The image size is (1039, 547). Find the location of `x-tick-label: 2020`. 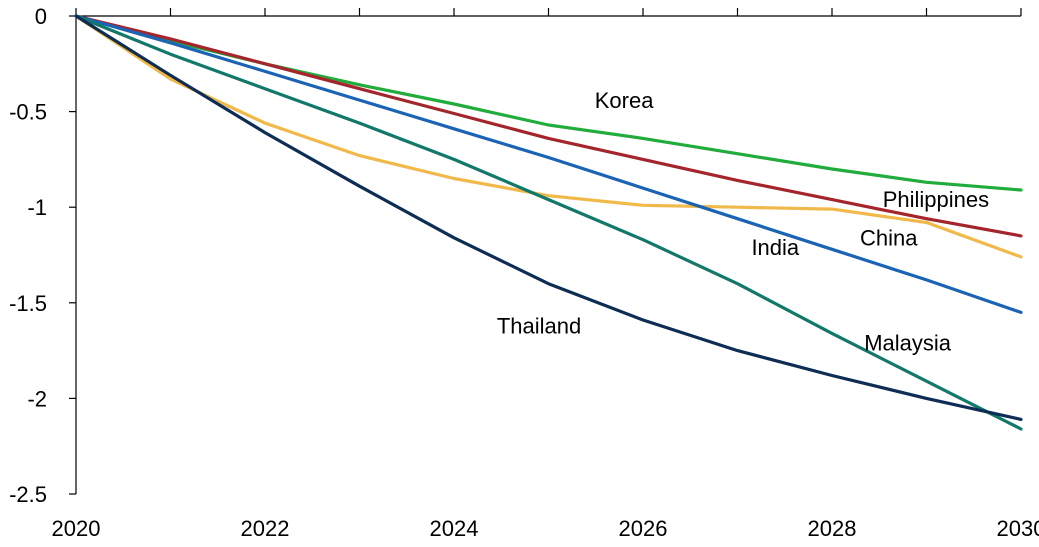

x-tick-label: 2020 is located at coordinates (76, 528).